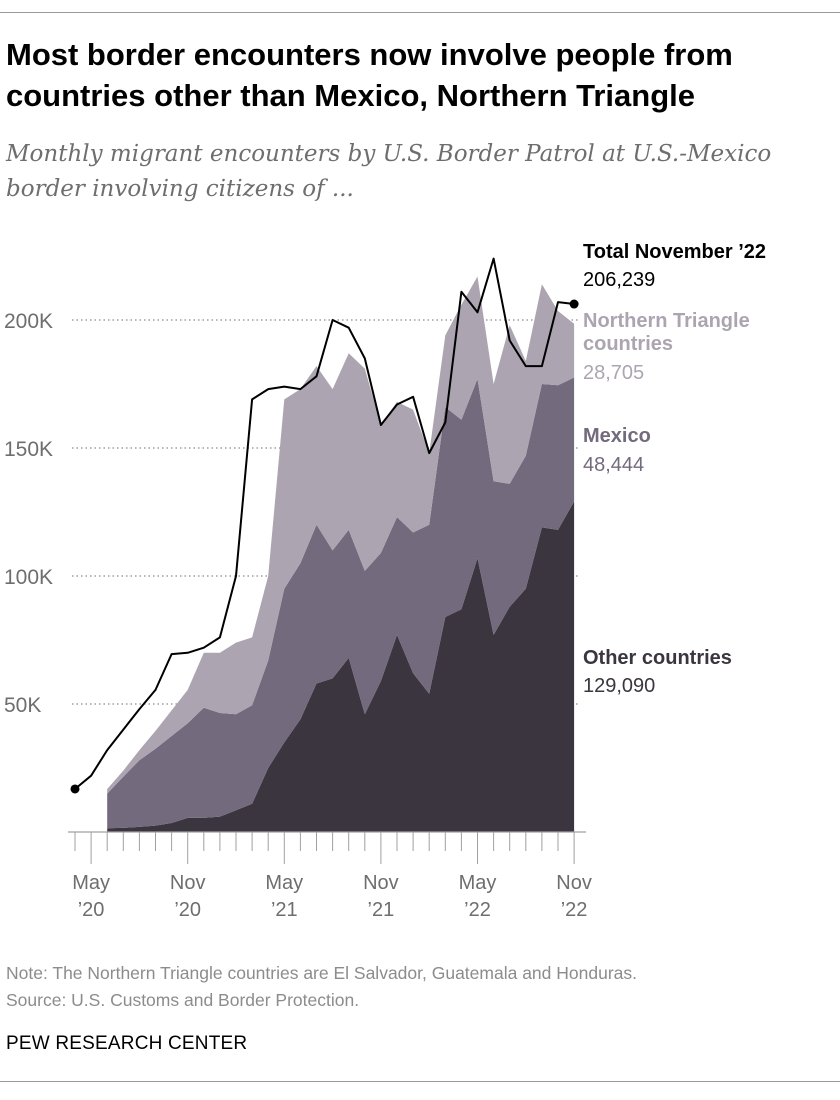  What do you see at coordinates (330, 876) in the screenshot?
I see `x-axis: May ’20 Nov ’20 May ’21 Nov ’21 May ’22 Nov ’22` at bounding box center [330, 876].